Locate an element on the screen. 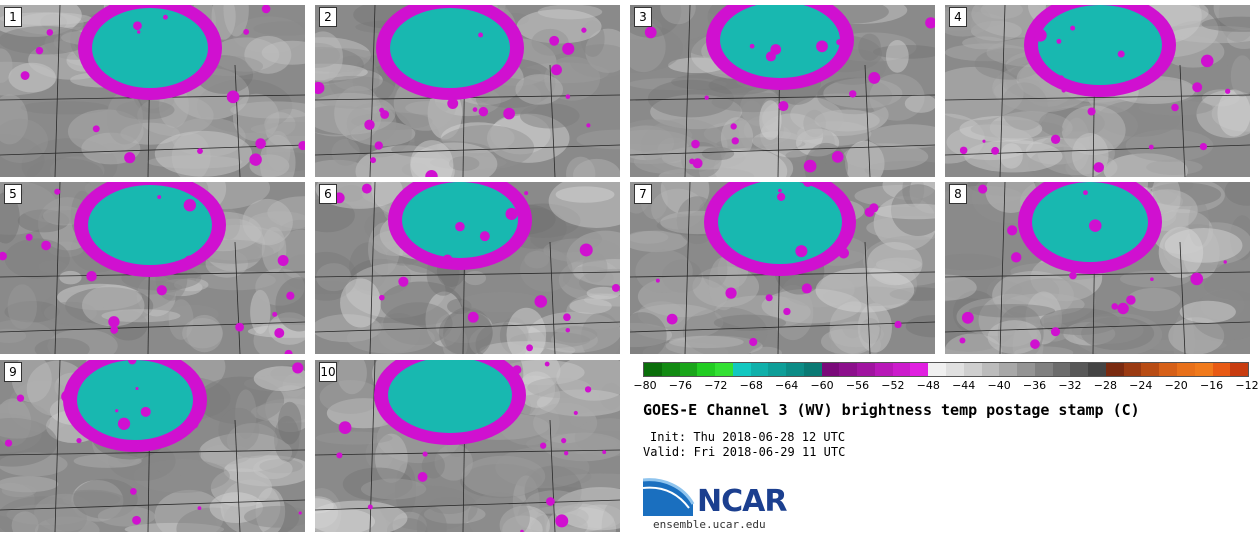  colorbar-tick-label: −16 is located at coordinates (1211, 385).